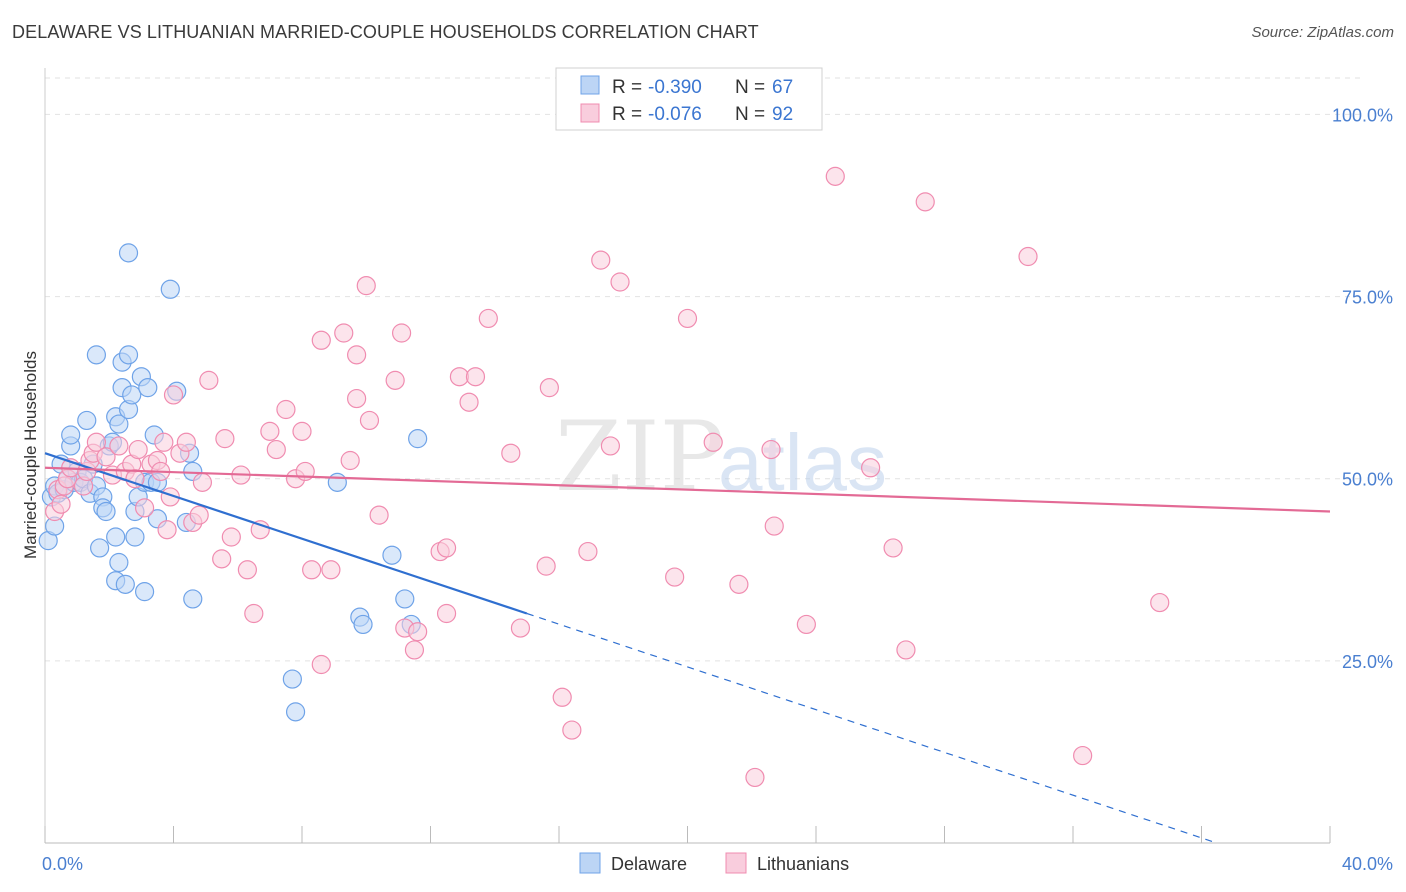  What do you see at coordinates (1367, 480) in the screenshot?
I see `y-tick-label: 50.0%` at bounding box center [1367, 480].